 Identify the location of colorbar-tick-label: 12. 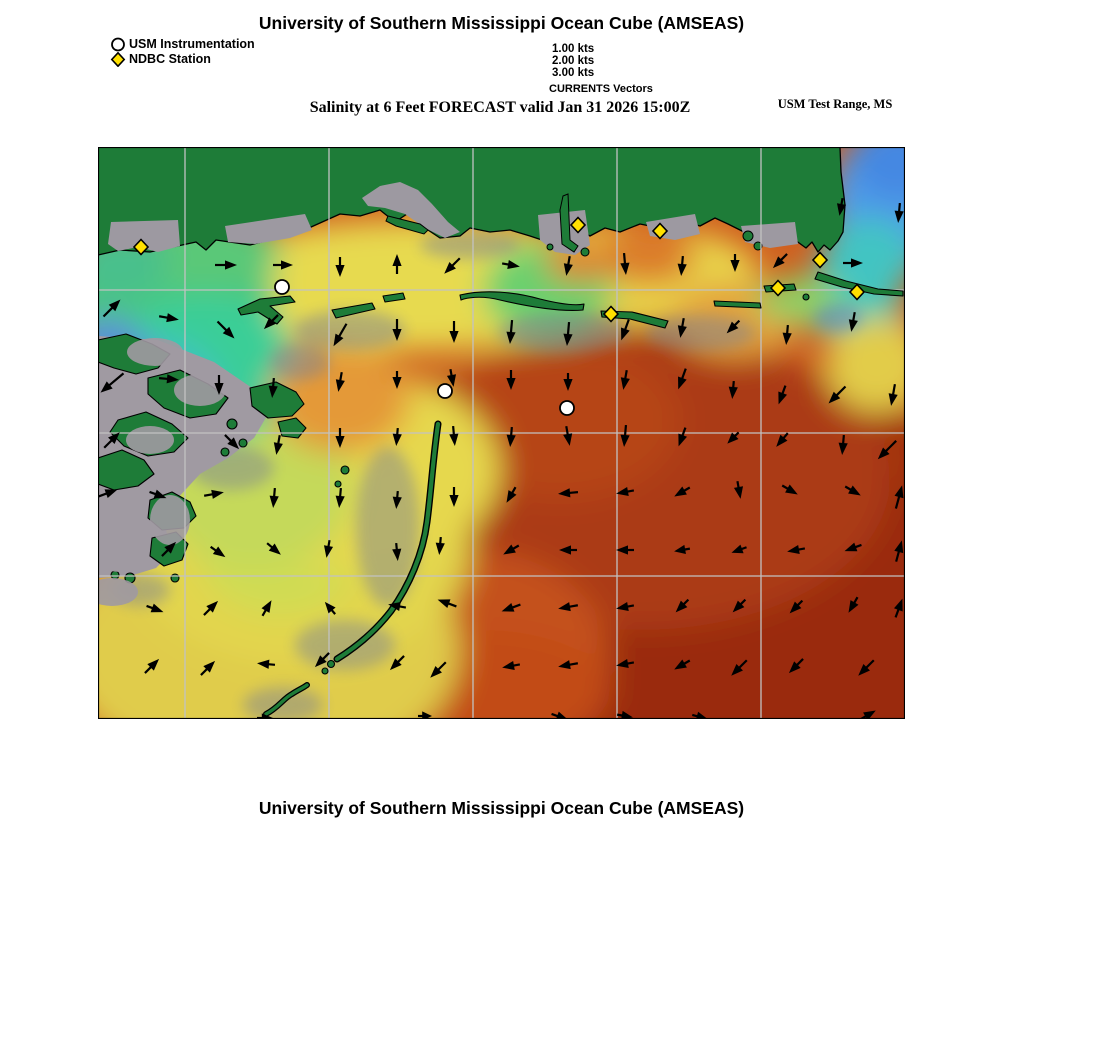
(1021, 583).